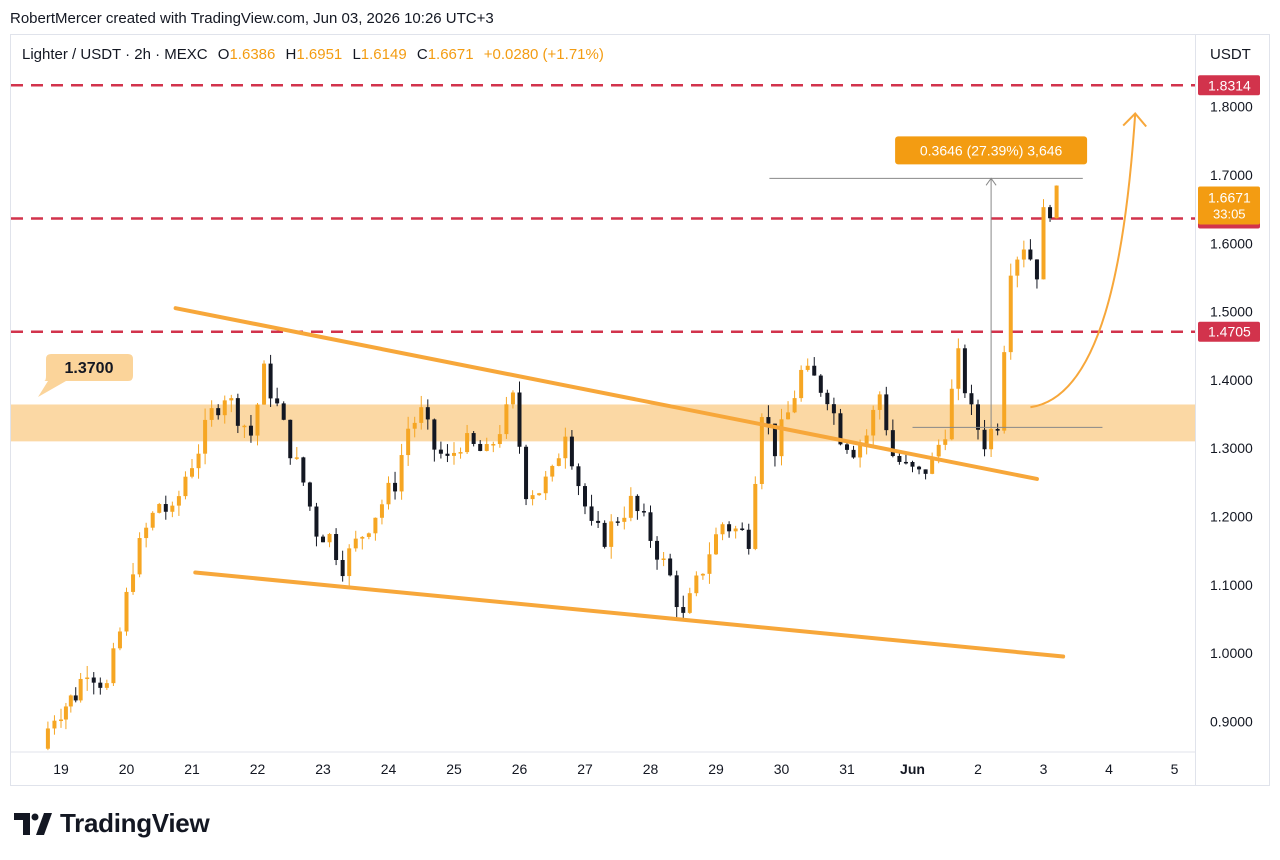  What do you see at coordinates (61, 769) in the screenshot?
I see `time-tick-label: 19` at bounding box center [61, 769].